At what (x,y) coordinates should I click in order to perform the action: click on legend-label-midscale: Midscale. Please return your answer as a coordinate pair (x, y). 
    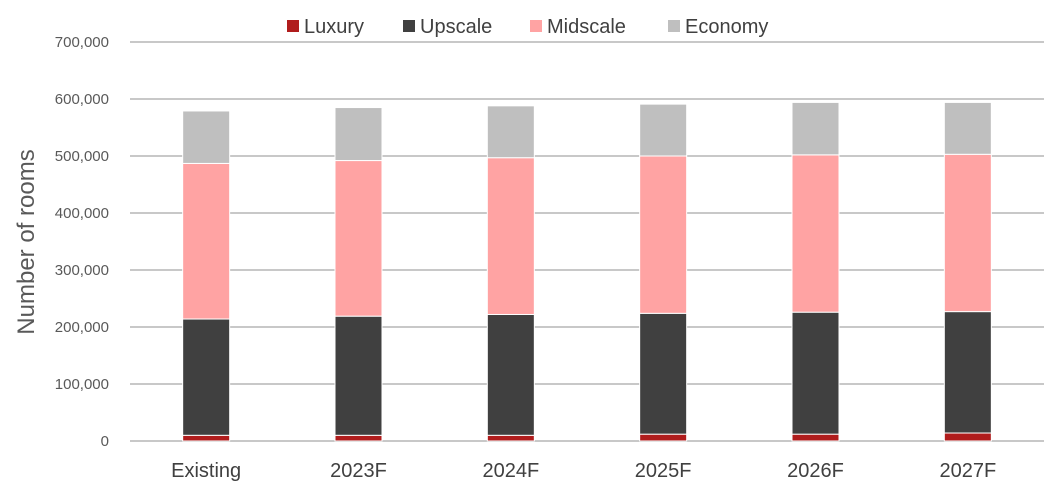
    Looking at the image, I should click on (586, 27).